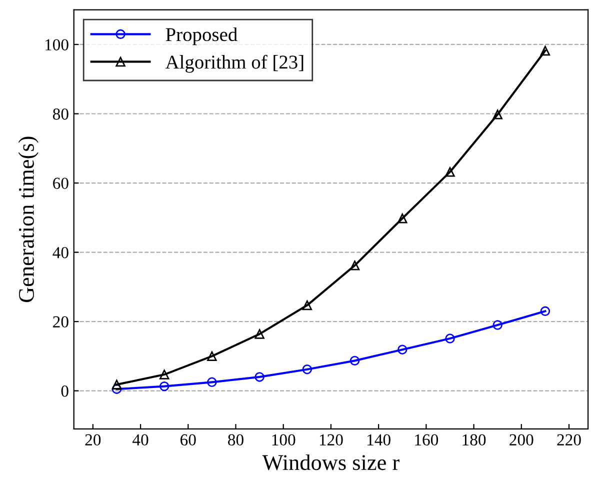  What do you see at coordinates (188, 440) in the screenshot?
I see `x-tick-label: 60` at bounding box center [188, 440].